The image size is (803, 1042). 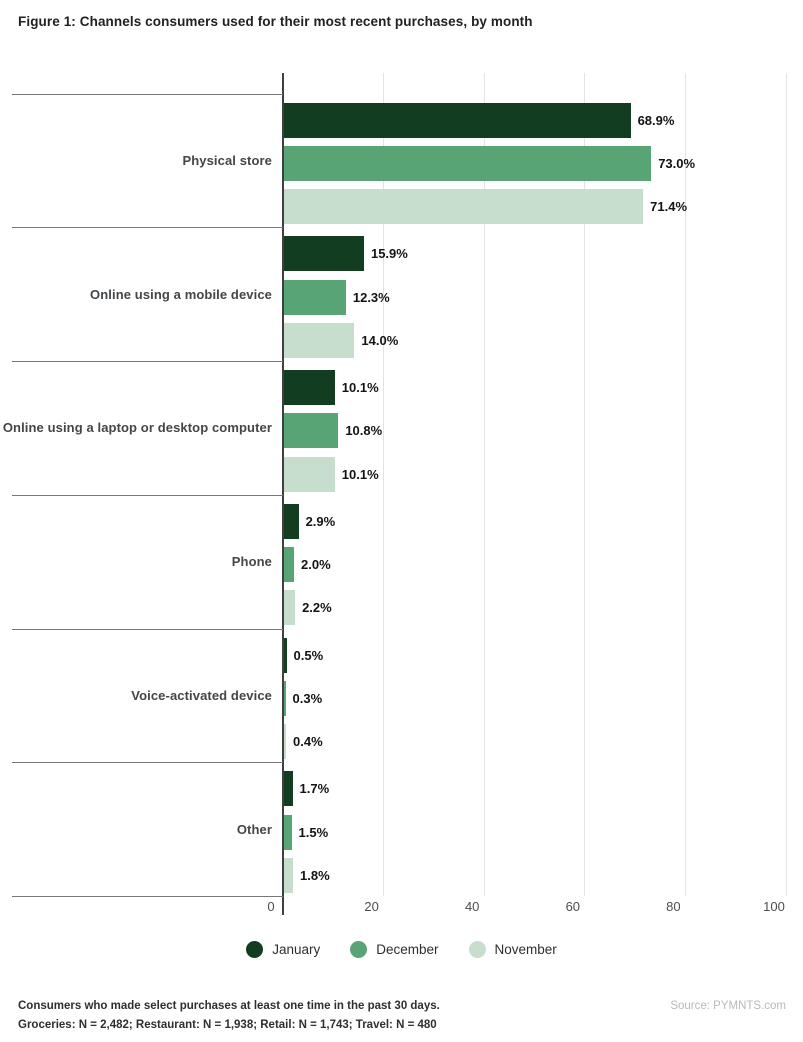 What do you see at coordinates (315, 875) in the screenshot?
I see `bar-value-label: 1.8%` at bounding box center [315, 875].